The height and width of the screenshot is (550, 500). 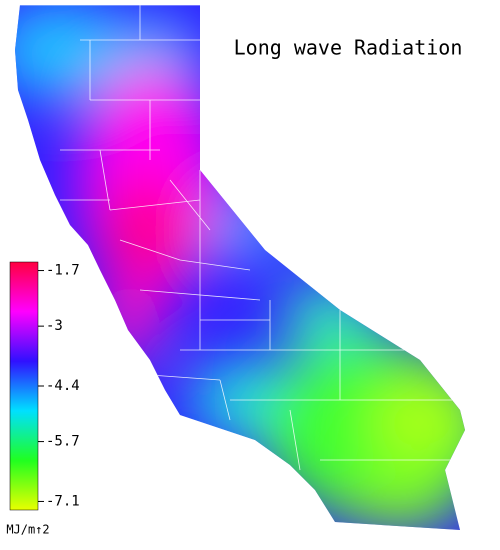 What do you see at coordinates (63, 271) in the screenshot?
I see `colorbar-tick-label: -1.7` at bounding box center [63, 271].